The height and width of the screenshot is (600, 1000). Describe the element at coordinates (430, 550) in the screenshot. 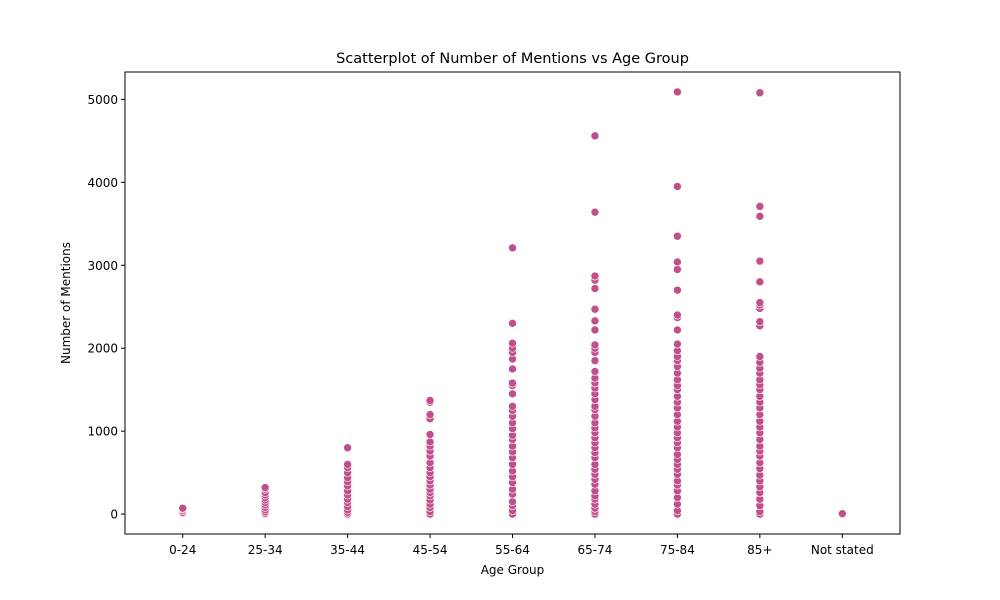

I see `x-tick-label: 45-54` at that location.